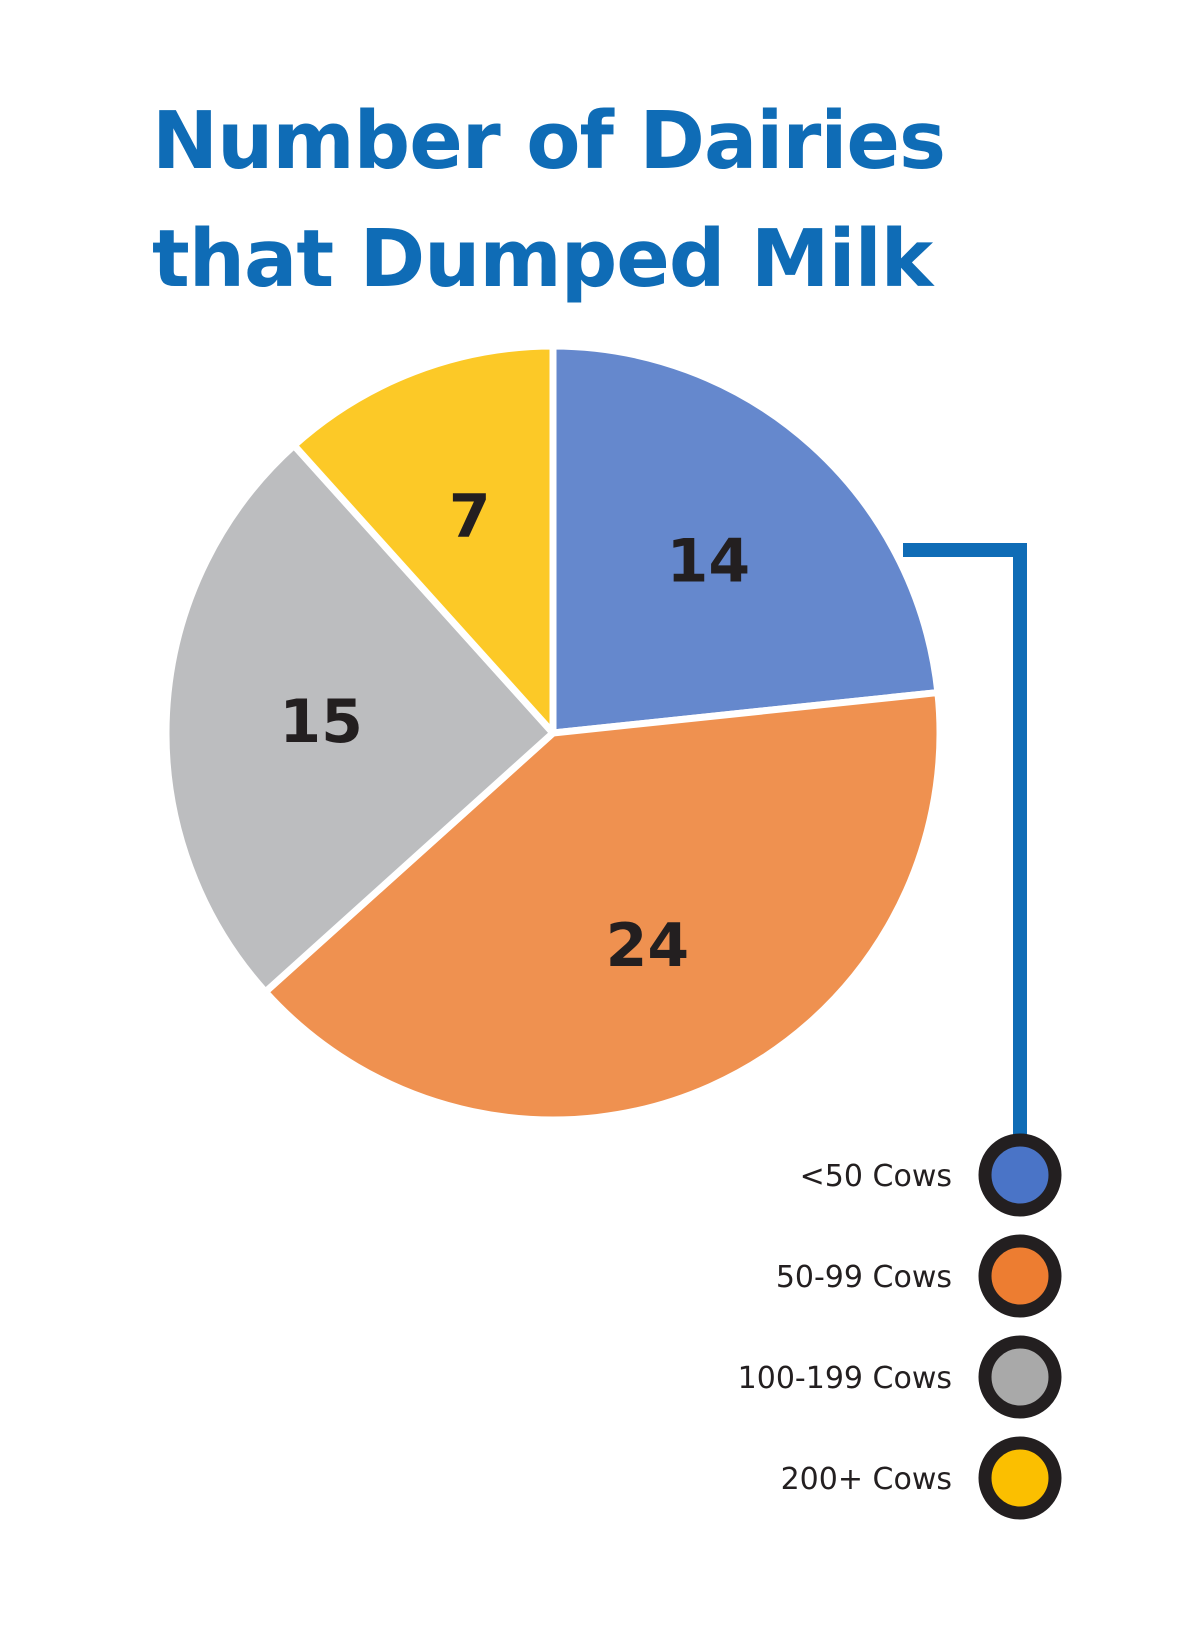 The image size is (1200, 1650). I want to click on legend-label-2: 100-199 Cows, so click(845, 1378).